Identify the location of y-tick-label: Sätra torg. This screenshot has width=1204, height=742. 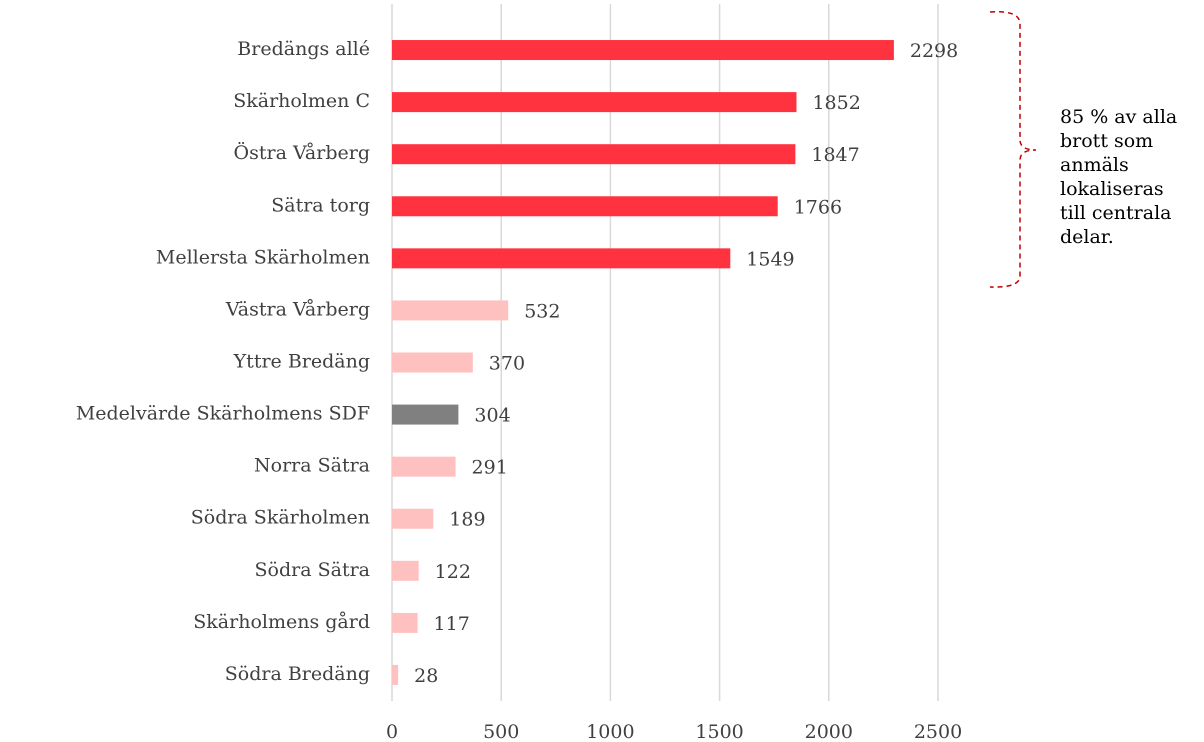
(320, 205).